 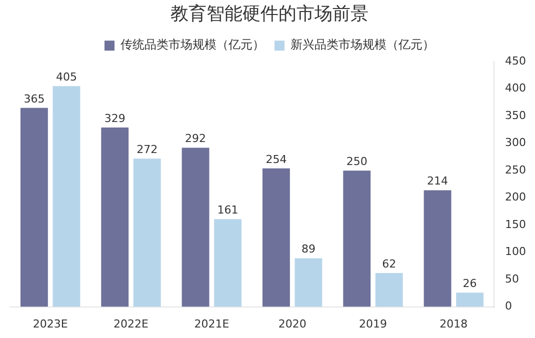 What do you see at coordinates (437, 181) in the screenshot?
I see `data-label: 214` at bounding box center [437, 181].